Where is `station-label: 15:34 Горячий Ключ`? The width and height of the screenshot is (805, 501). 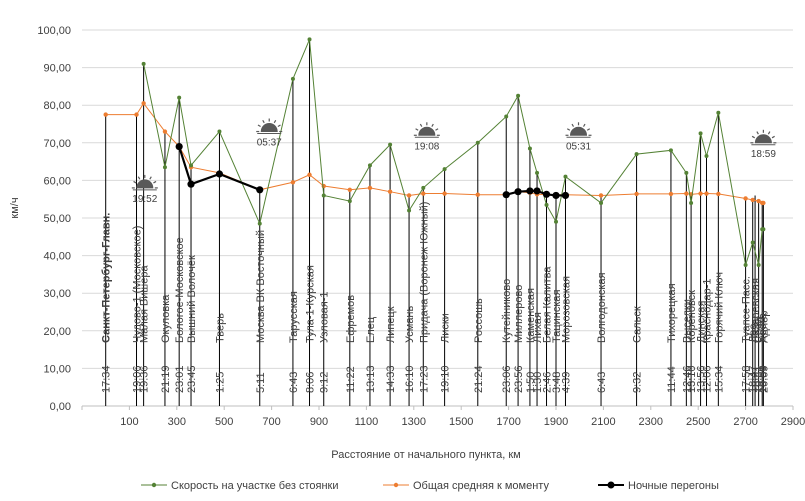
station-label: 15:34 Горячий Ключ is located at coordinates (719, 332).